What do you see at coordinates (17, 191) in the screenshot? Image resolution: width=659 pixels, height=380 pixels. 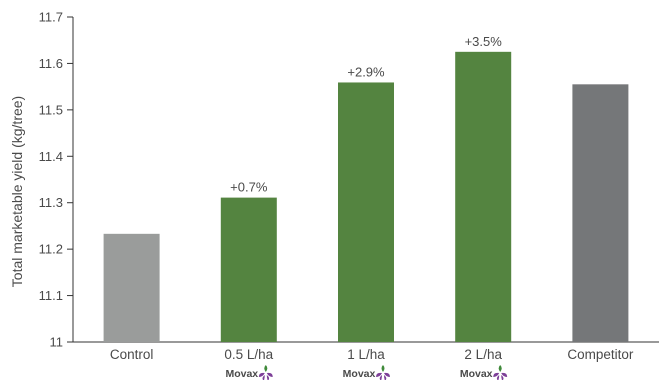 I see `y-axis-title: Total marketable yield (kg/tree)` at bounding box center [17, 191].